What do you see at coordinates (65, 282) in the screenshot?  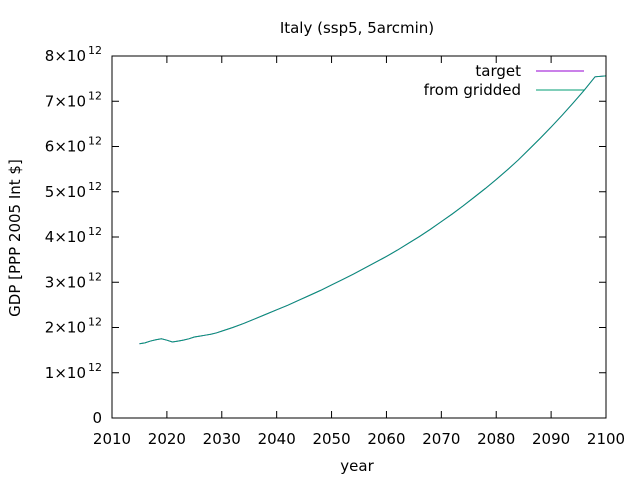 I see `y-tick-mantissa: 3×10` at bounding box center [65, 282].